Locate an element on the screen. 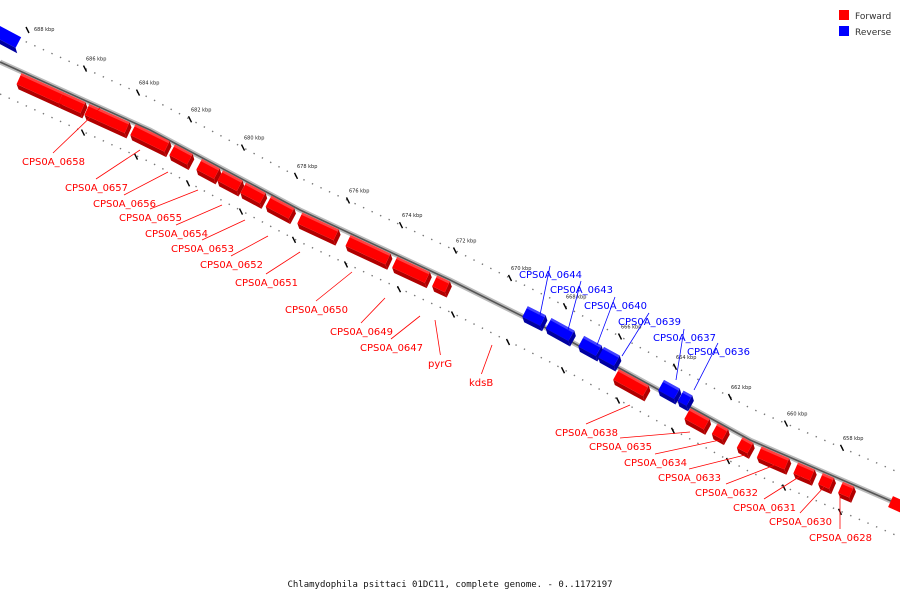  gene-label: CPS0A_0635 is located at coordinates (620, 447).